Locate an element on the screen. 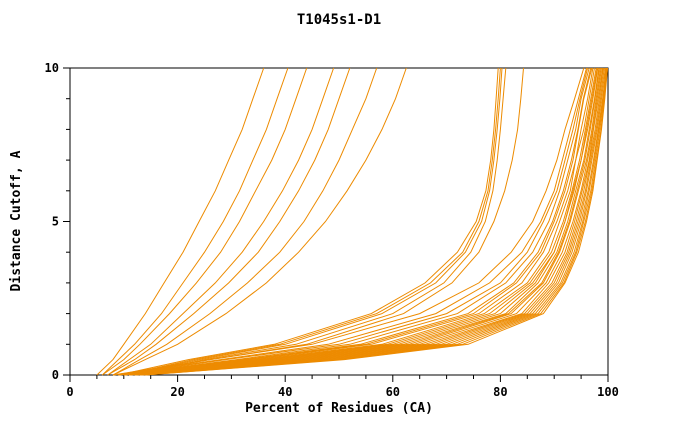 Image resolution: width=680 pixels, height=440 pixels. x-tick-label: 100 is located at coordinates (608, 392).